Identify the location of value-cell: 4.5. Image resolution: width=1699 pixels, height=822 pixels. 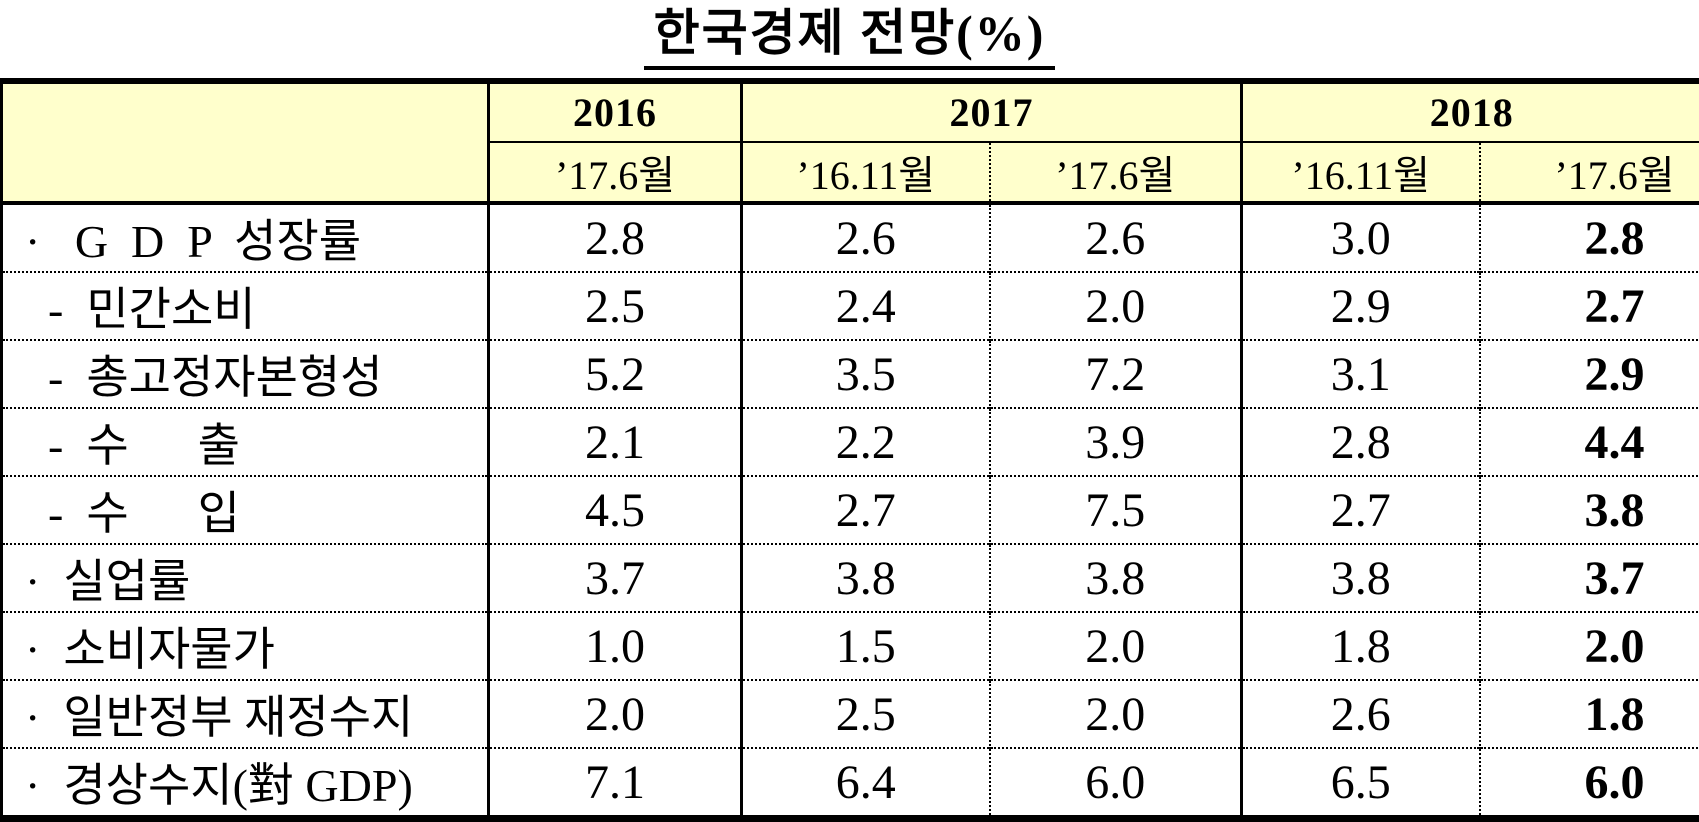
(615, 510).